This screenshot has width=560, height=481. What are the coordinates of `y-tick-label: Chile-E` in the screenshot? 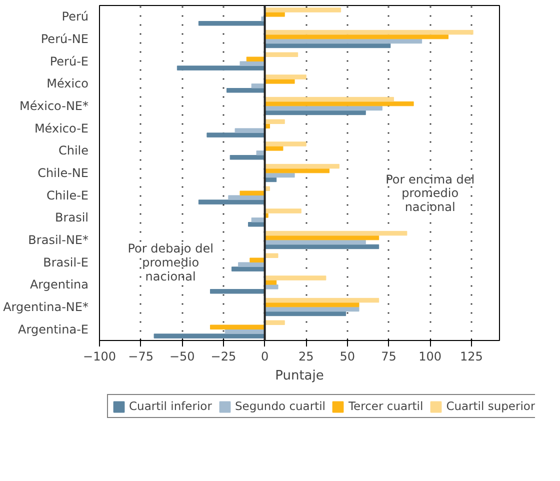 It's located at (67, 195).